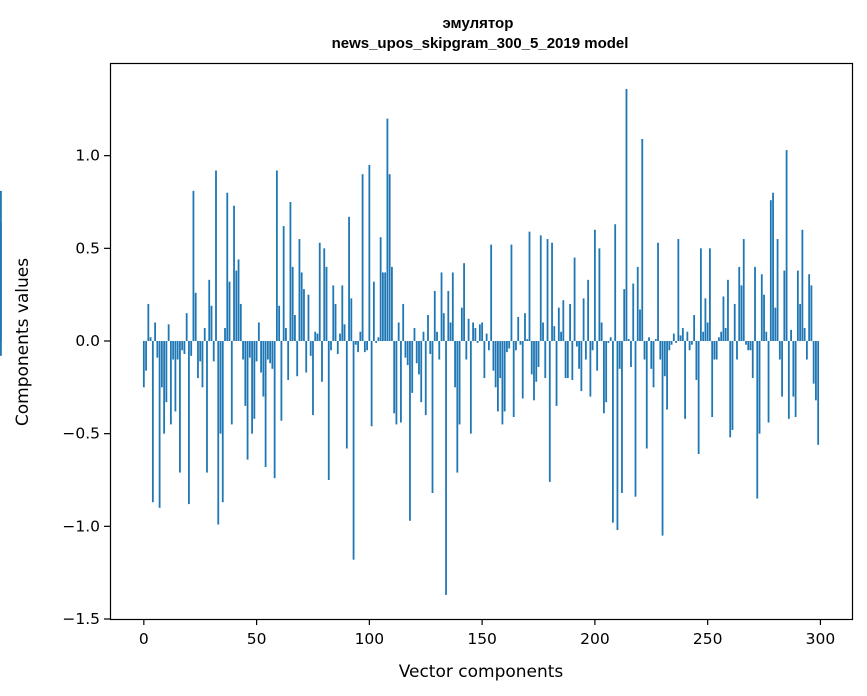  Describe the element at coordinates (87, 156) in the screenshot. I see `y-tick-label-5: 1.0` at that location.